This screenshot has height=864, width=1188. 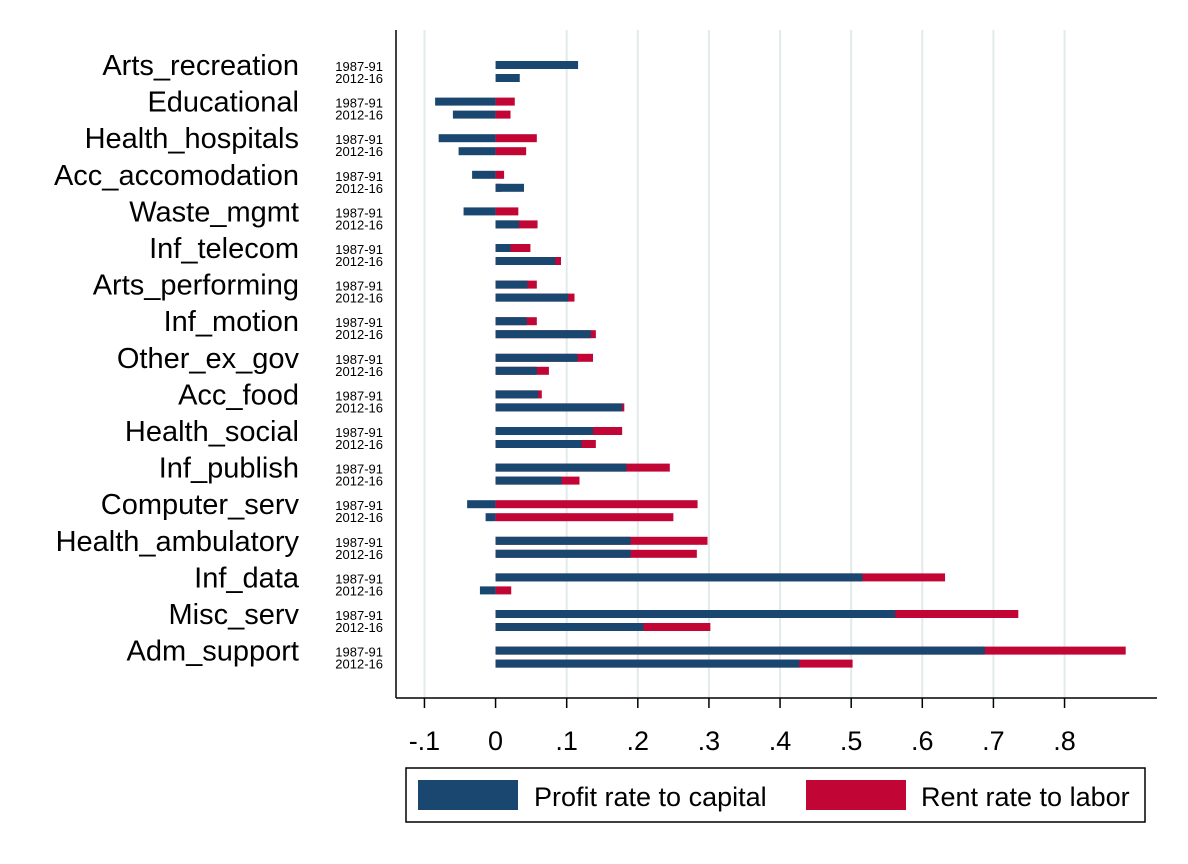 What do you see at coordinates (214, 212) in the screenshot?
I see `category-label: Waste_mgmt` at bounding box center [214, 212].